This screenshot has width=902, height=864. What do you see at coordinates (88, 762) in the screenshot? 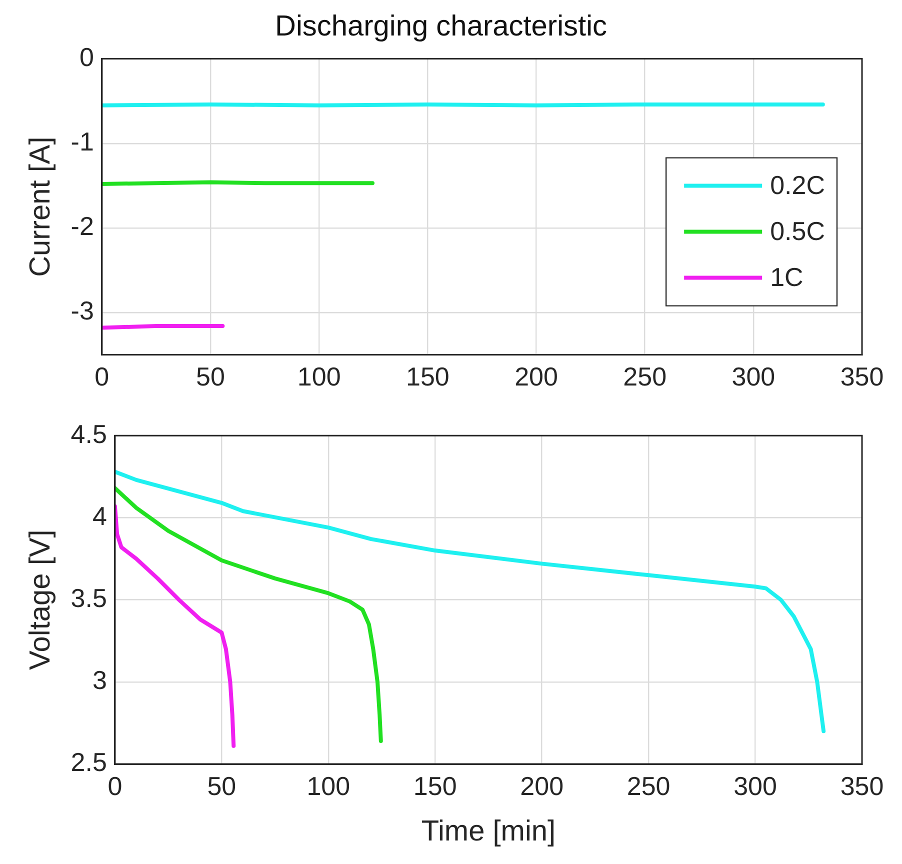
I see `y-tick-label: 2.5` at bounding box center [88, 762].